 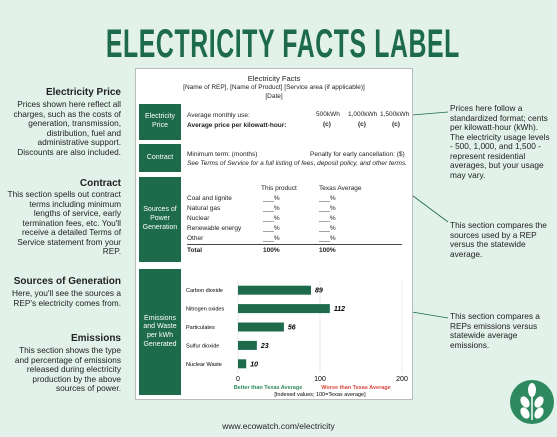 What do you see at coordinates (160, 332) in the screenshot?
I see `section-label: Emissions and Waste per kWh Generated` at bounding box center [160, 332].